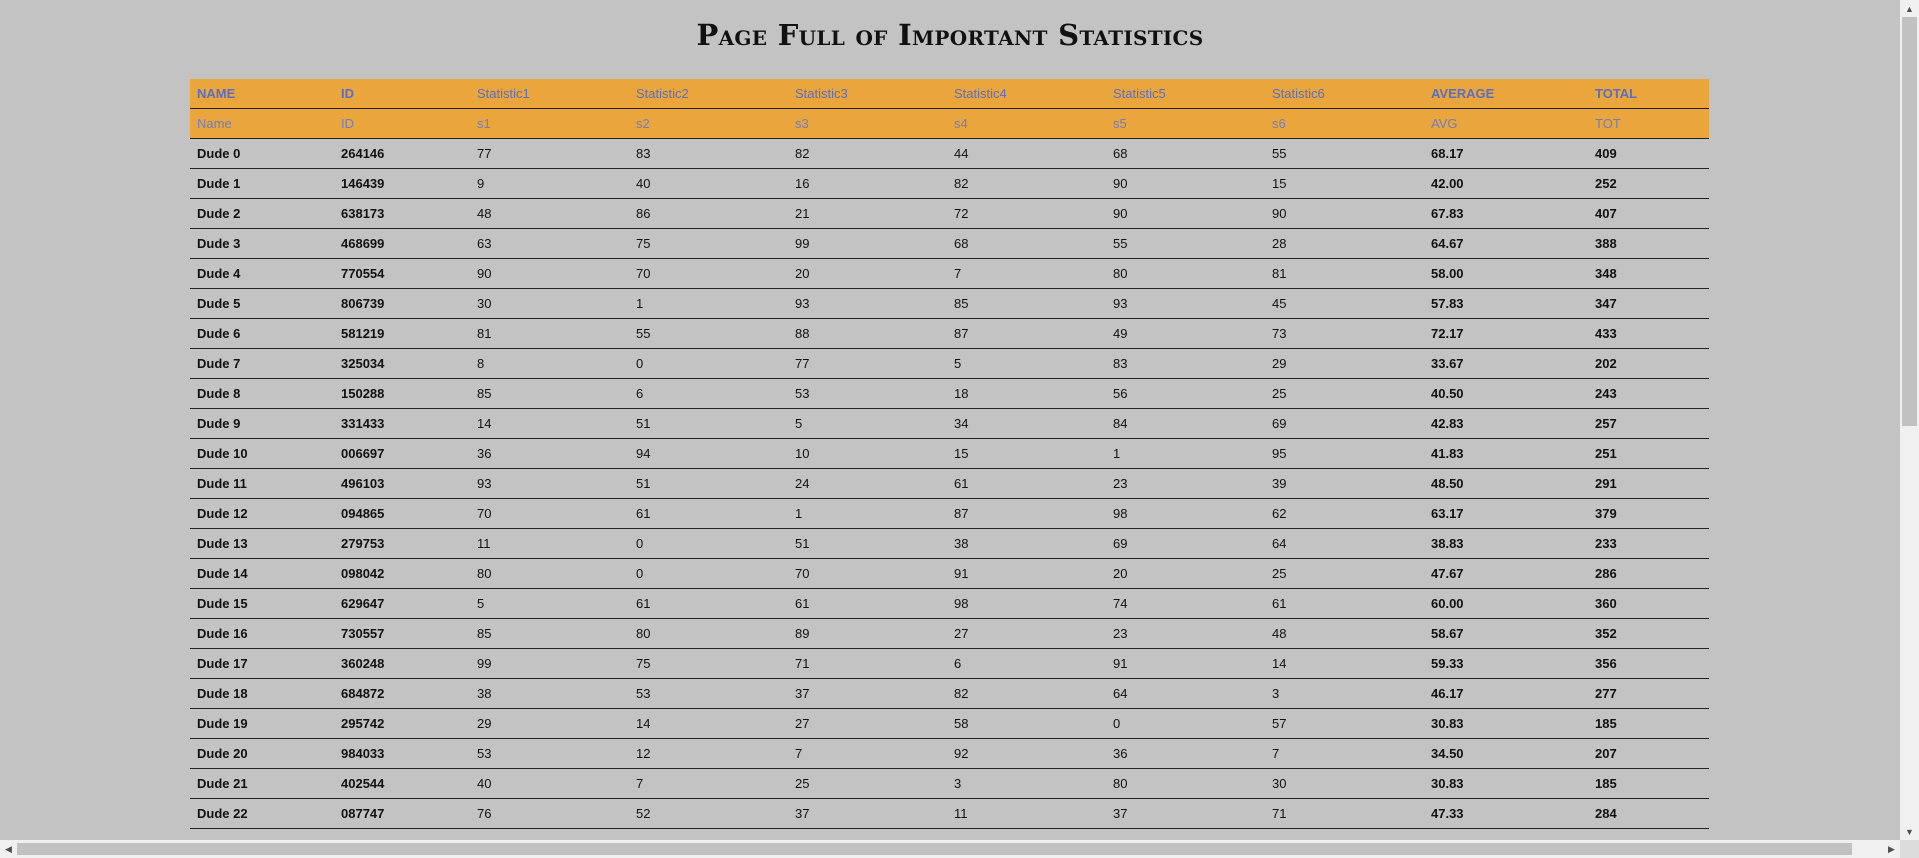 The width and height of the screenshot is (1919, 858). What do you see at coordinates (549, 183) in the screenshot?
I see `table-cell: 9` at bounding box center [549, 183].